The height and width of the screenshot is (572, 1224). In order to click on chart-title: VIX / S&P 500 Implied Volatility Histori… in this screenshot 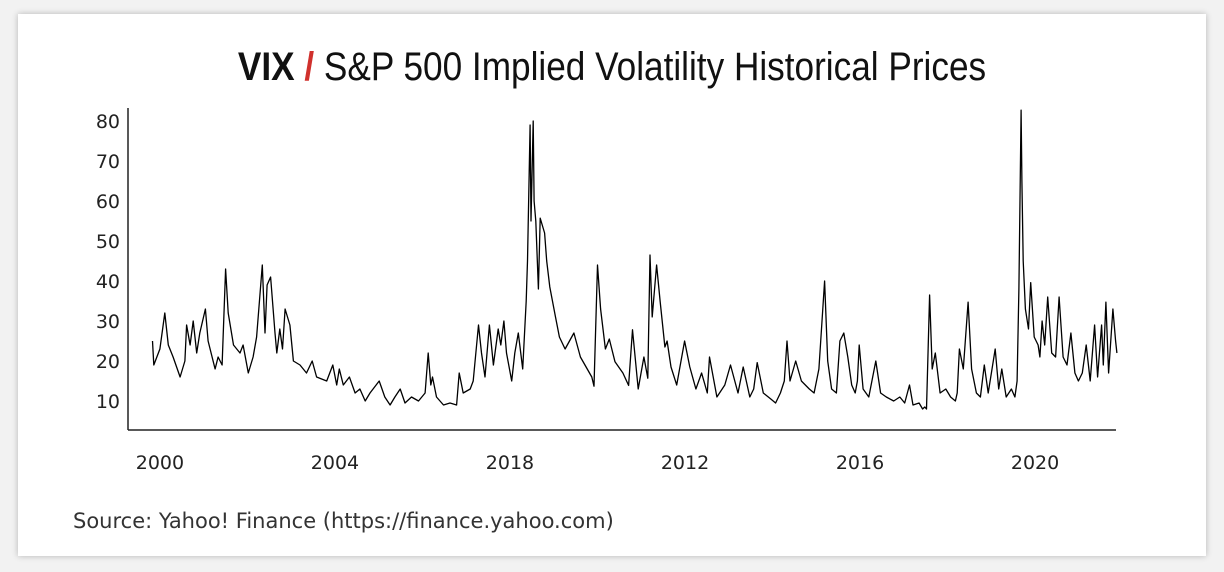, I will do `click(612, 66)`.